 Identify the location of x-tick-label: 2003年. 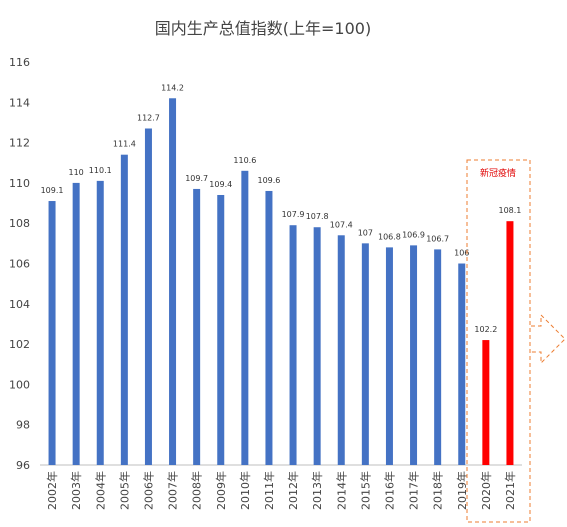
(76, 490).